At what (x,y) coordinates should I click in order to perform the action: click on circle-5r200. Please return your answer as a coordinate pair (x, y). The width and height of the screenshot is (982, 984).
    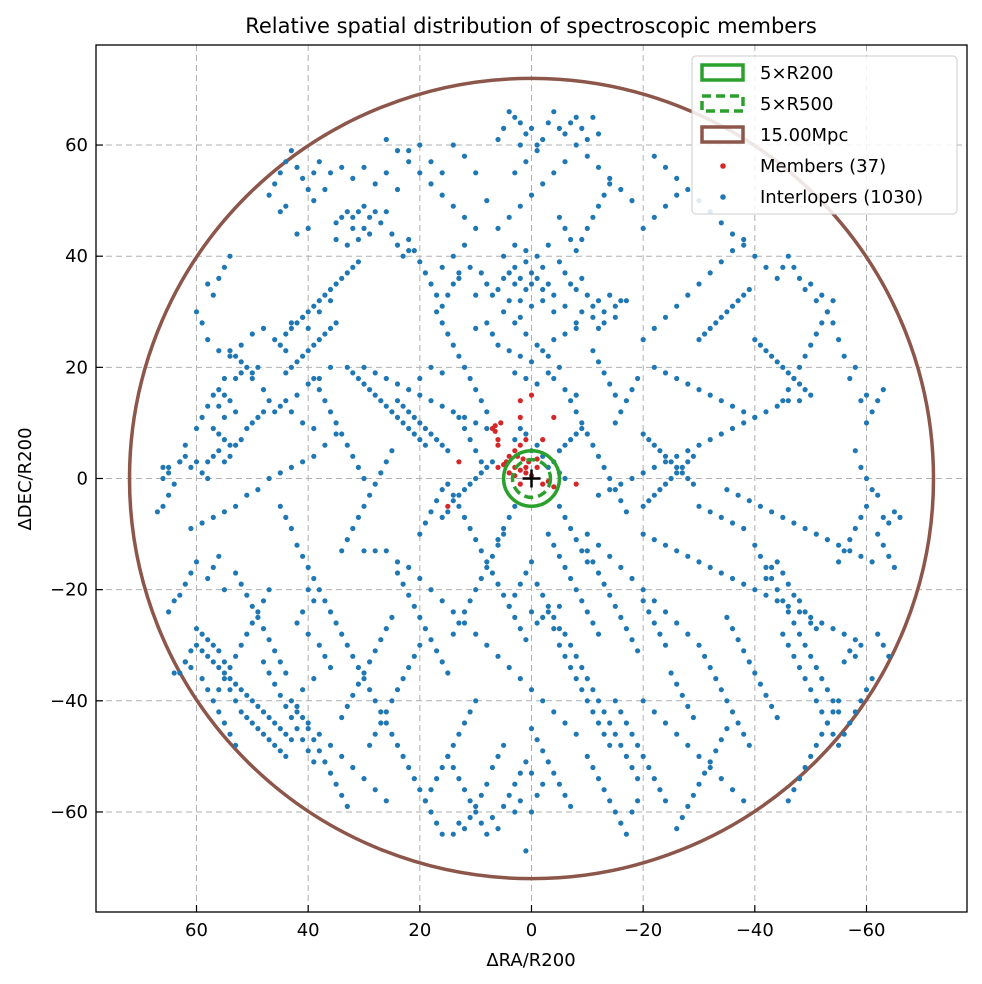
    Looking at the image, I should click on (531, 478).